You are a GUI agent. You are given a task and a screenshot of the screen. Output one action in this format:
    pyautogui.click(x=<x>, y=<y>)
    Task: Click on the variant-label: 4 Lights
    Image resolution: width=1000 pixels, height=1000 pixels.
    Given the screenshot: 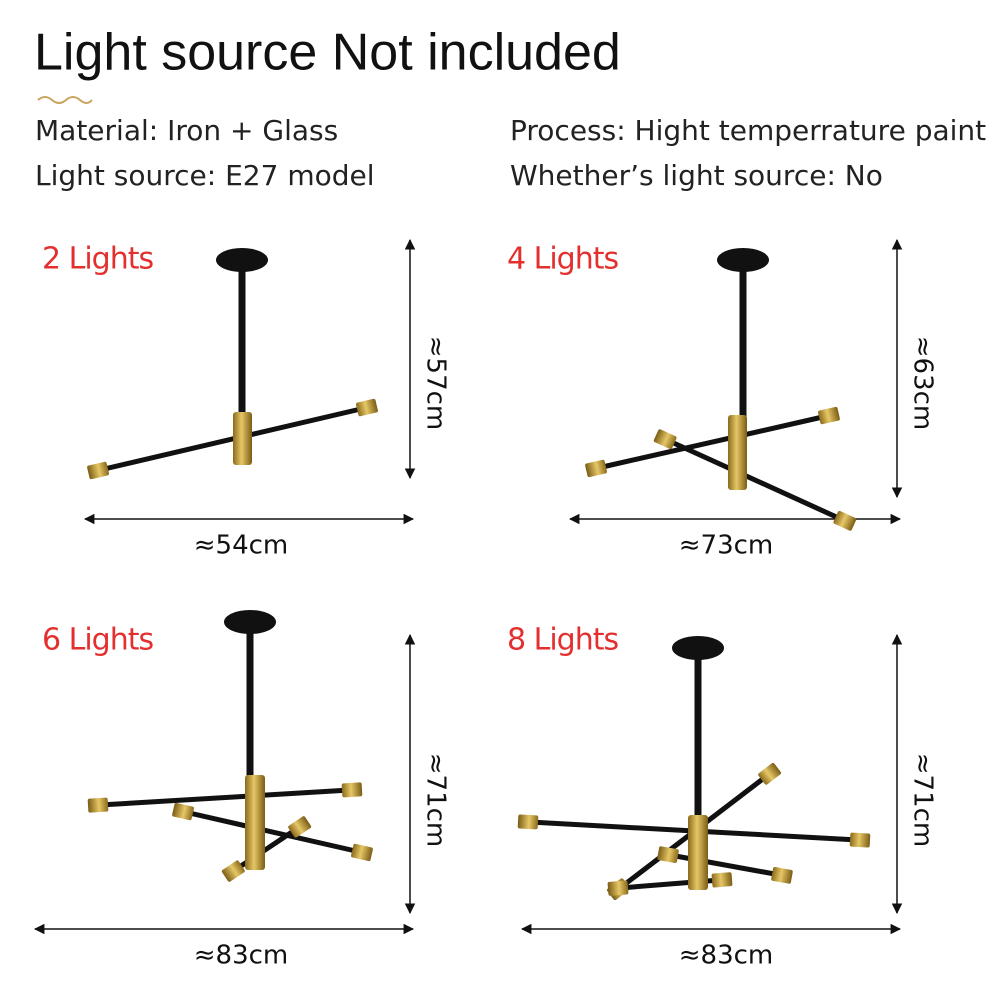 What is the action you would take?
    pyautogui.click(x=562, y=259)
    